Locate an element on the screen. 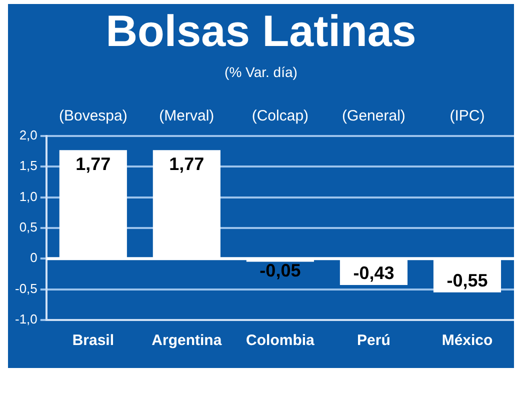 The height and width of the screenshot is (404, 520). text: (General) is located at coordinates (374, 116).